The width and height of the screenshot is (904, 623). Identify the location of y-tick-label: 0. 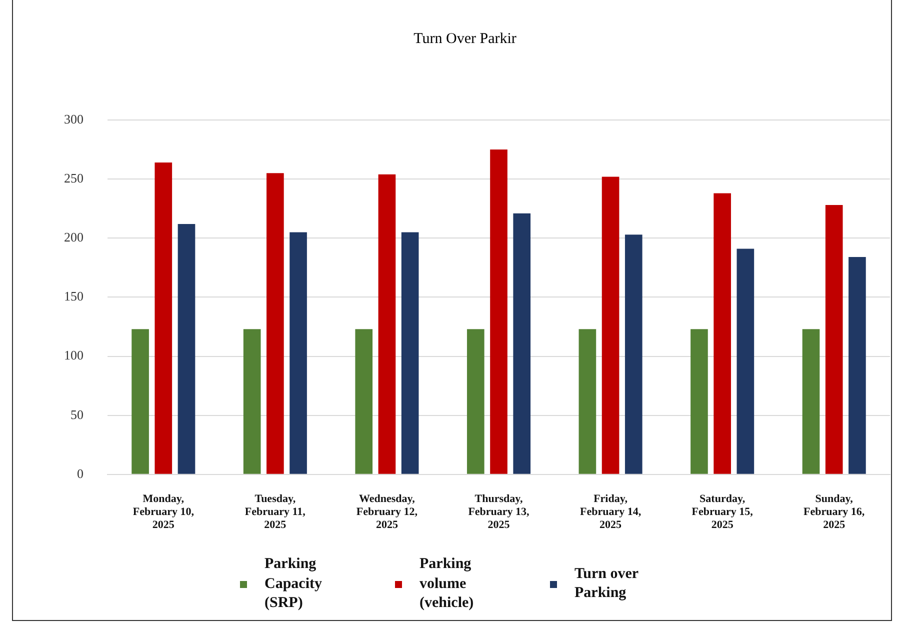
(80, 473).